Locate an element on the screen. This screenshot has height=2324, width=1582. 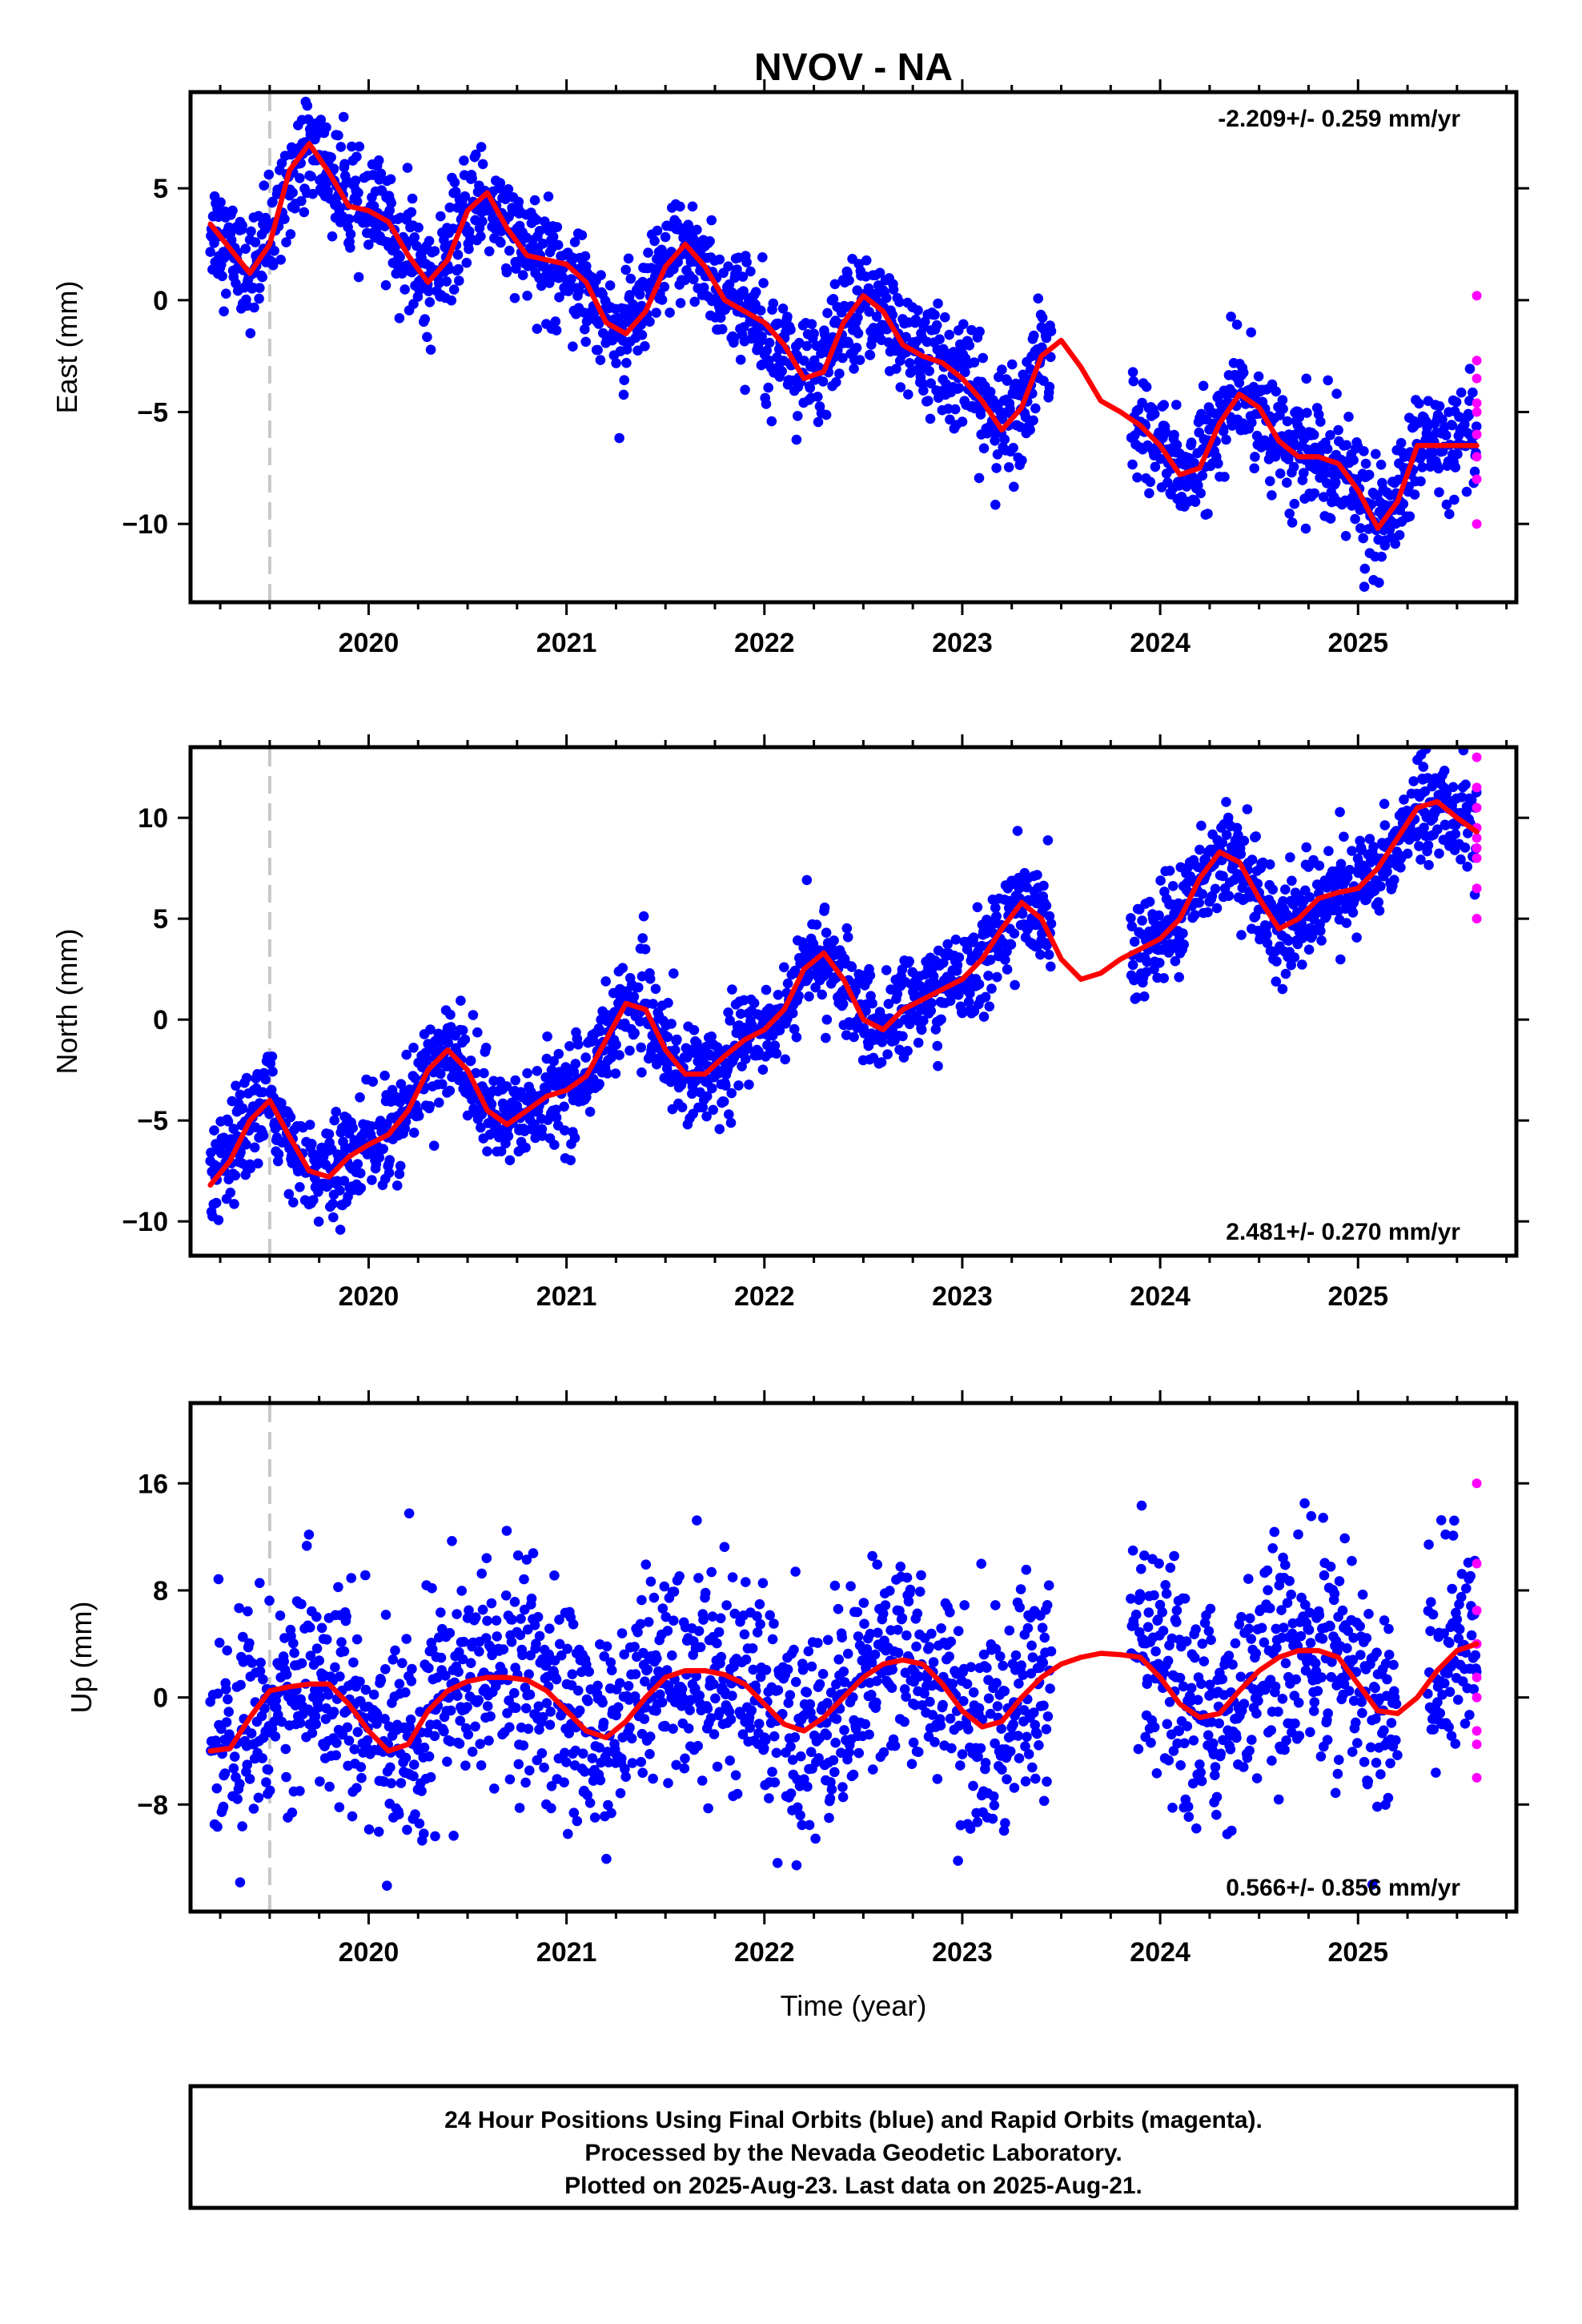
x-tick-label: 2022 is located at coordinates (765, 1296).